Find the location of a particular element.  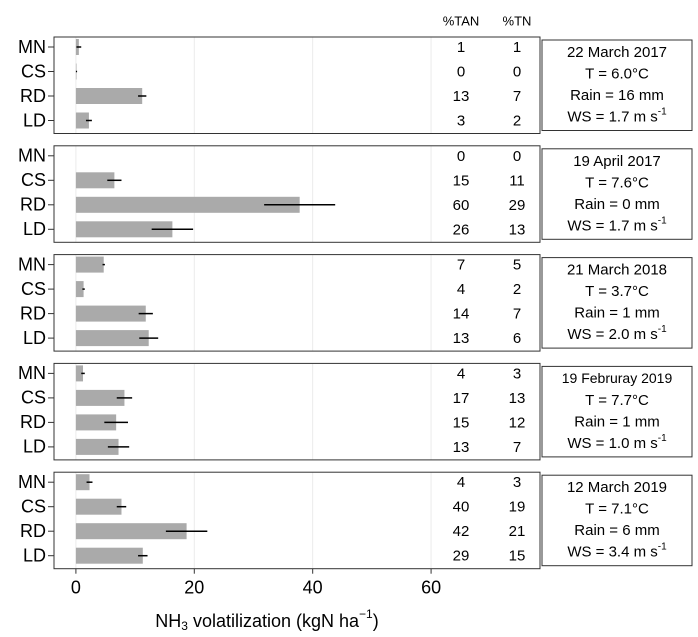

annotation: 19 April 2017 is located at coordinates (617, 161).